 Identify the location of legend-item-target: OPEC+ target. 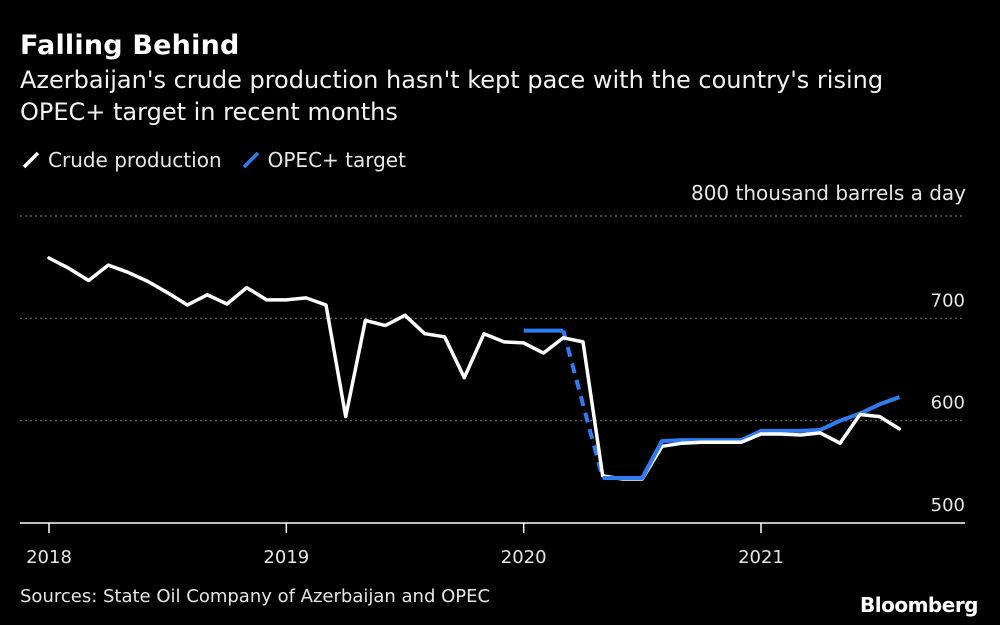
(323, 160).